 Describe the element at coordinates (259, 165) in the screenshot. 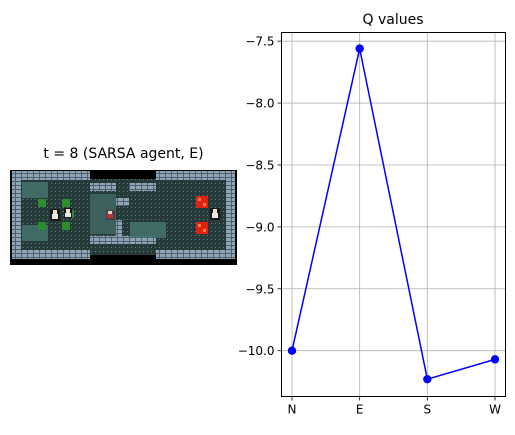

I see `y-tick-label: −8.5` at that location.